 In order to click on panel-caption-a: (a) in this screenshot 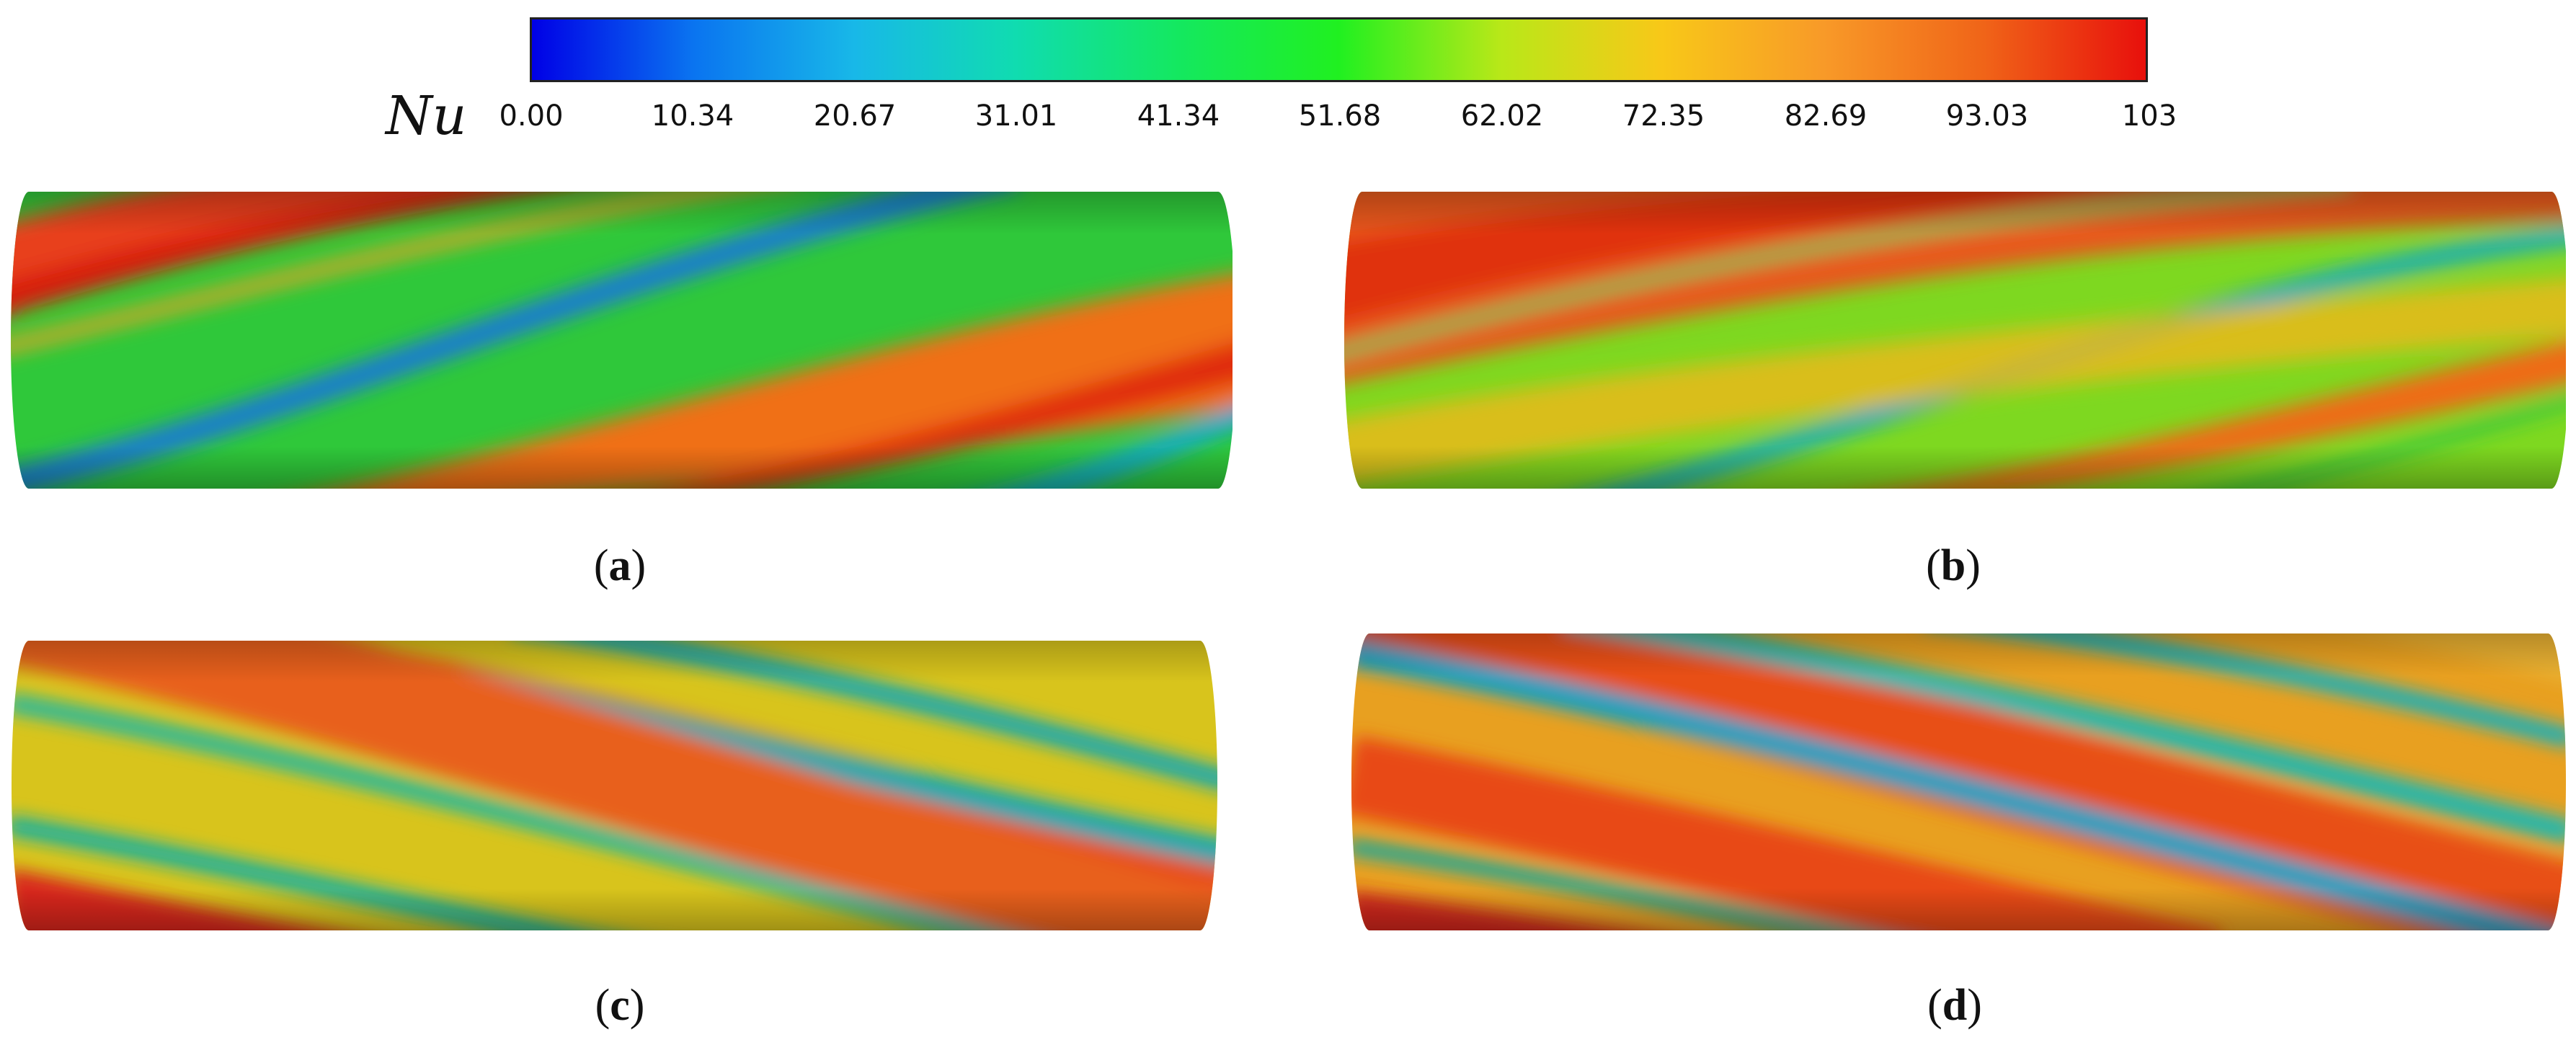, I will do `click(620, 565)`.